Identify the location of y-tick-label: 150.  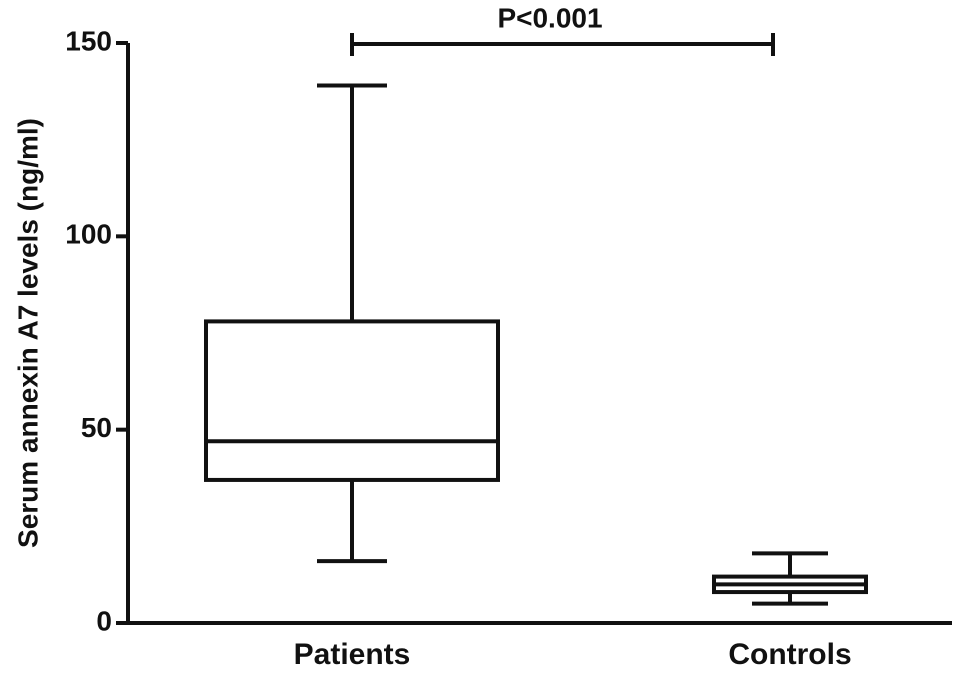
(88, 40).